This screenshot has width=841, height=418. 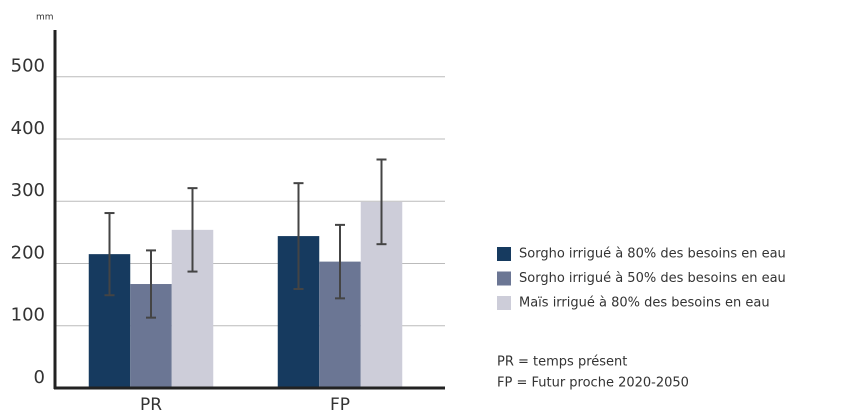 I want to click on y-tick-label: 100, so click(x=28, y=315).